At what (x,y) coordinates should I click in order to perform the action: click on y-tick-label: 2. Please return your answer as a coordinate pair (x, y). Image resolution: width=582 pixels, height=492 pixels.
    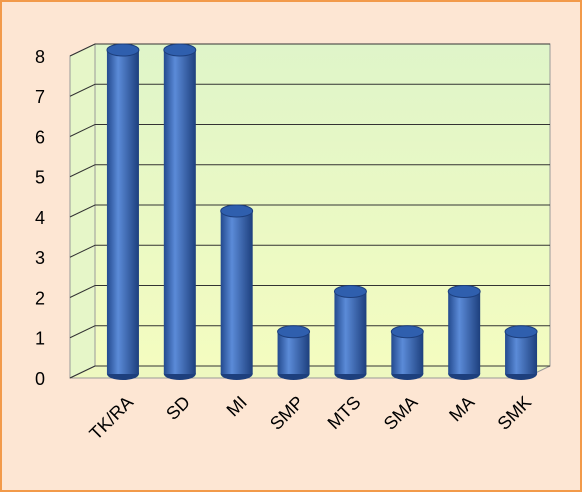
    Looking at the image, I should click on (40, 298).